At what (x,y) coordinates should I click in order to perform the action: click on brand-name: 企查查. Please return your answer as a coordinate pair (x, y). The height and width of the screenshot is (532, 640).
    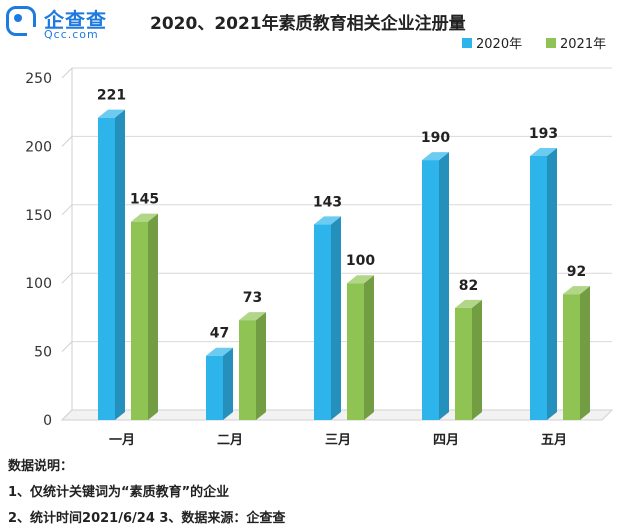
    Looking at the image, I should click on (75, 20).